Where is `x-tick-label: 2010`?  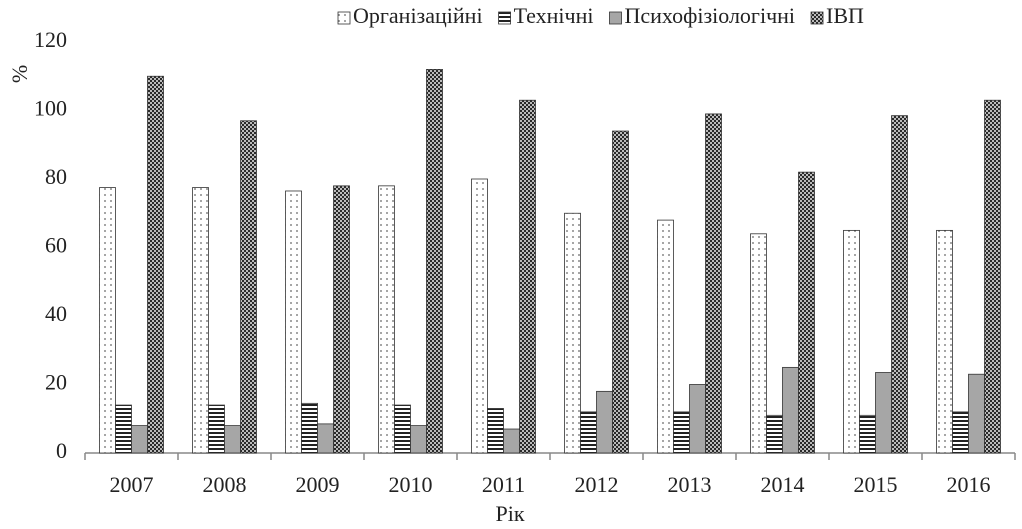 x-tick-label: 2010 is located at coordinates (411, 484).